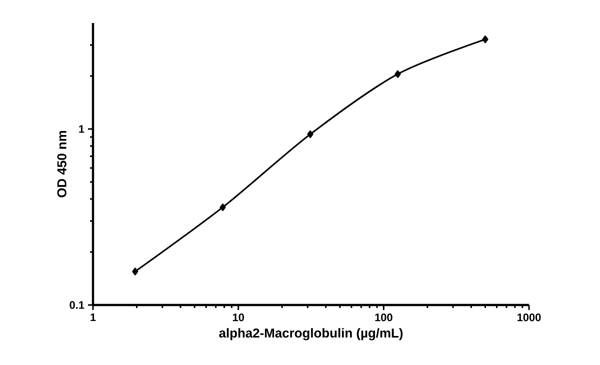 This screenshot has height=365, width=600. I want to click on y-axis-title: OD 450 nm, so click(61, 164).